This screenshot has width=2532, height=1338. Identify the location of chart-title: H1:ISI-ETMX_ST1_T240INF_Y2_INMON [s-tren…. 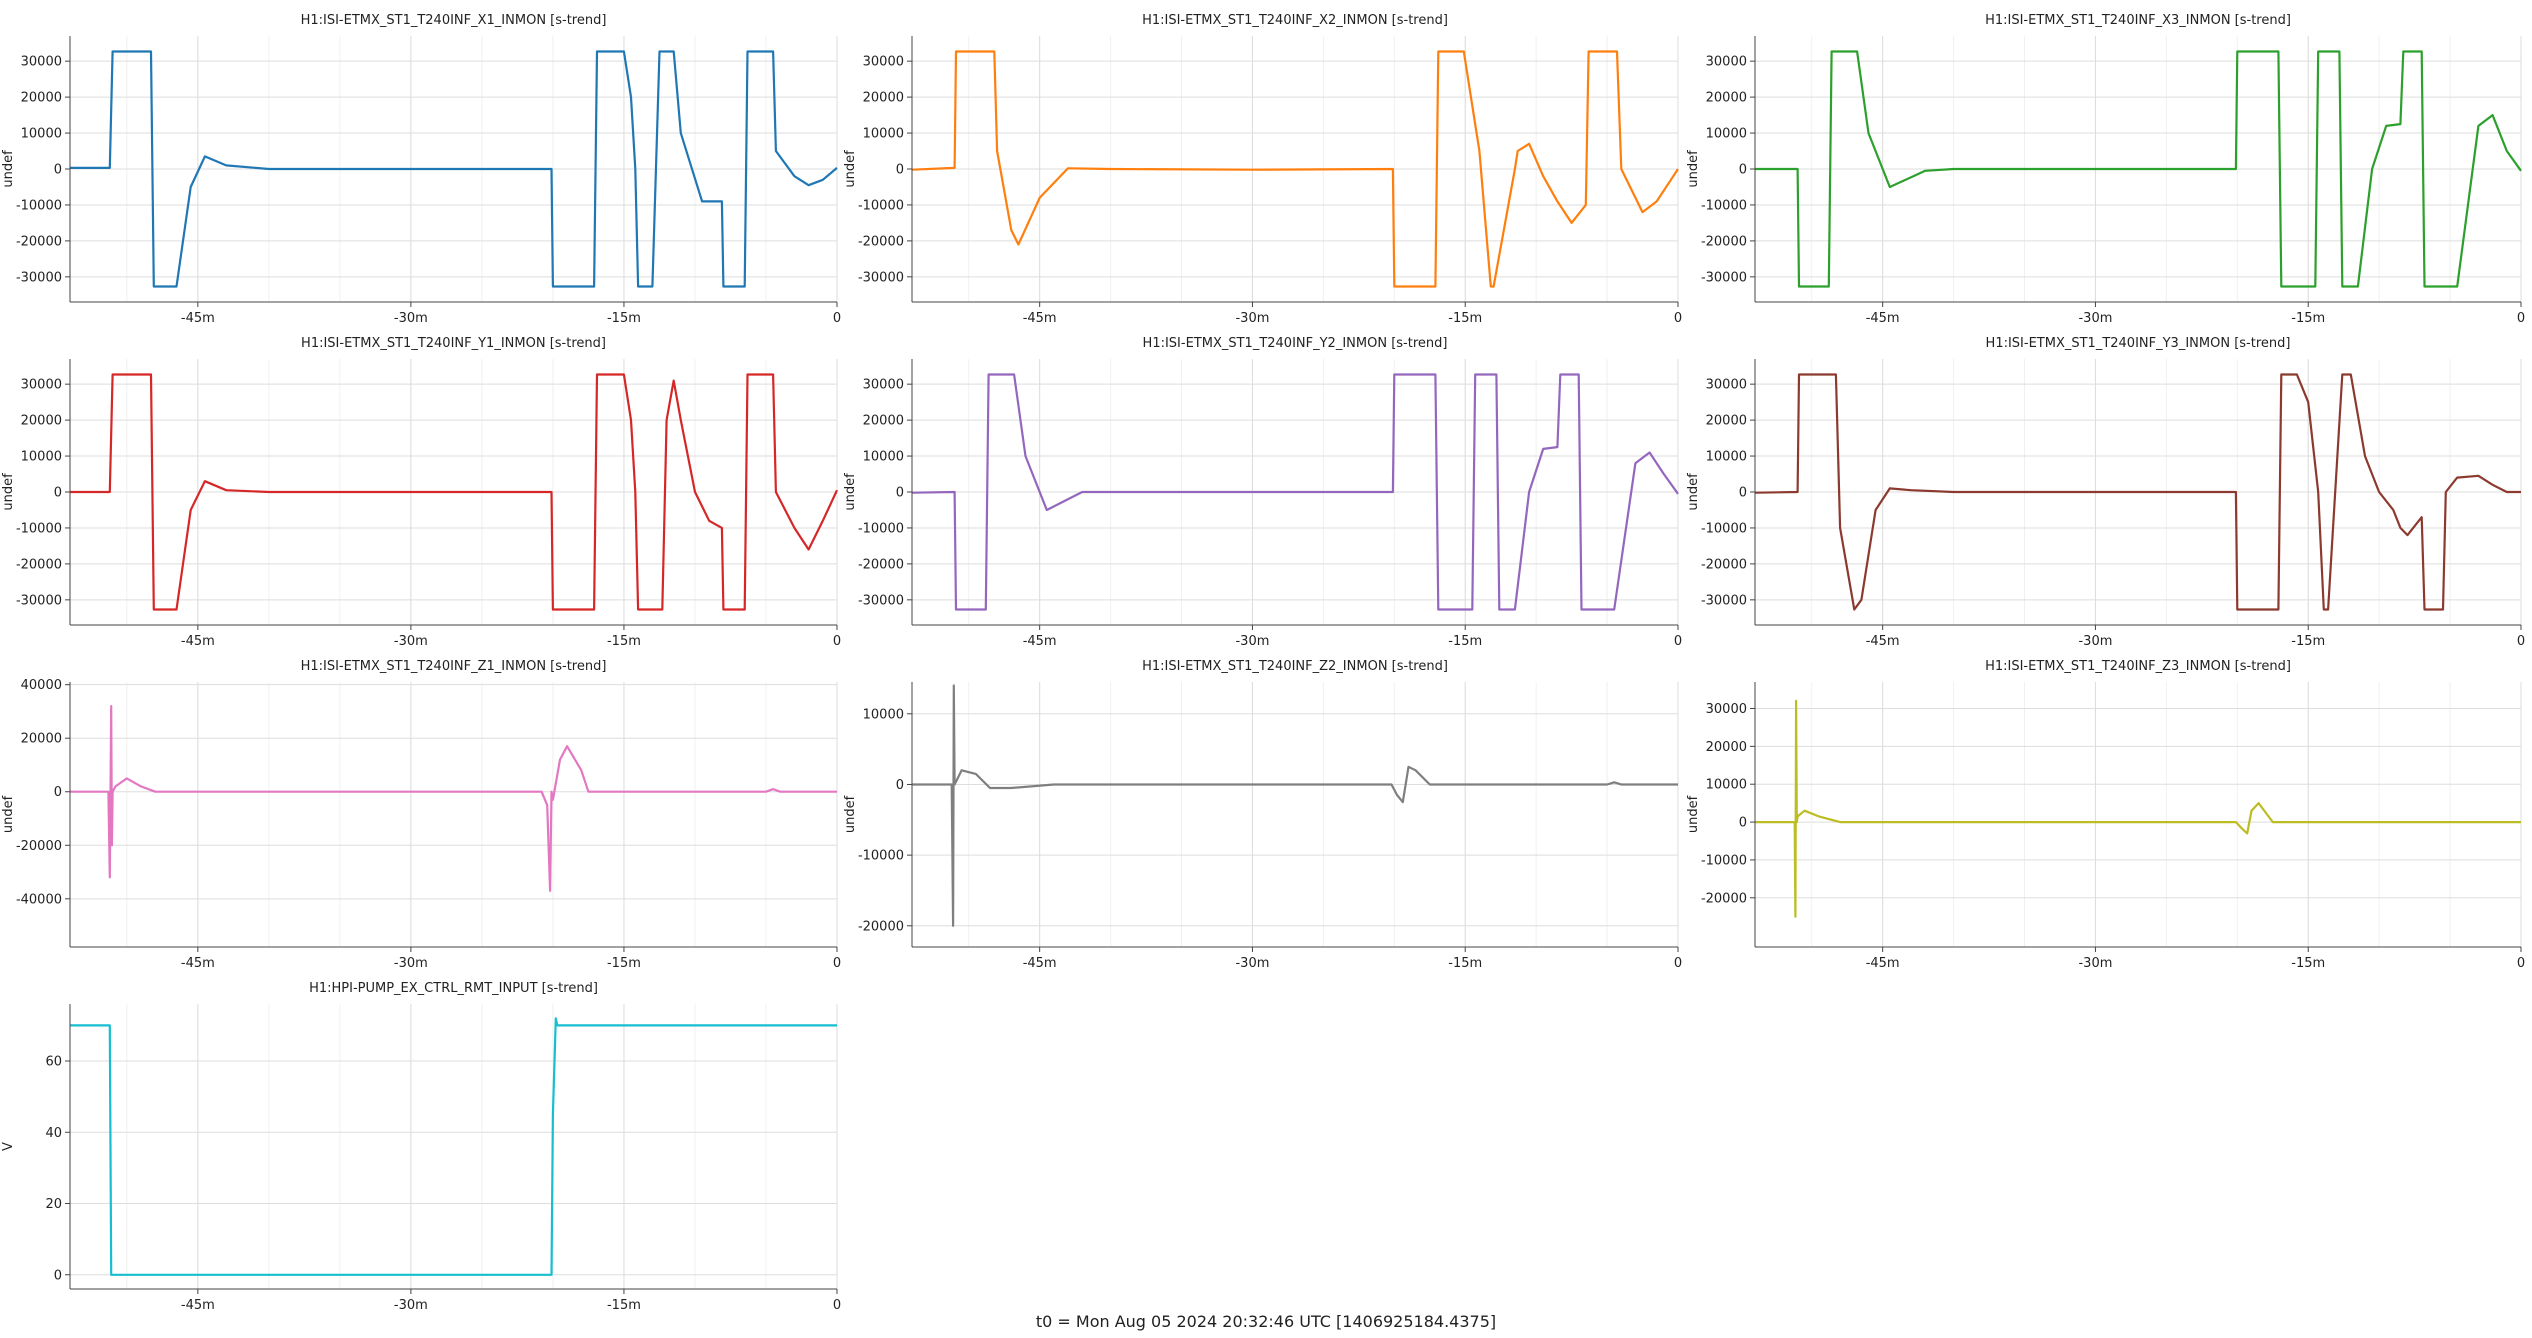
(1295, 343).